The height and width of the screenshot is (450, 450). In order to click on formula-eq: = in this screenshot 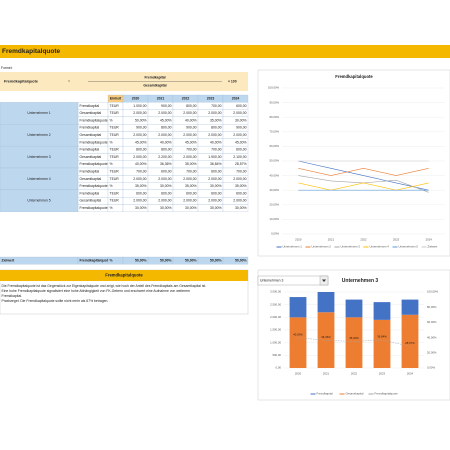, I will do `click(69, 81)`.